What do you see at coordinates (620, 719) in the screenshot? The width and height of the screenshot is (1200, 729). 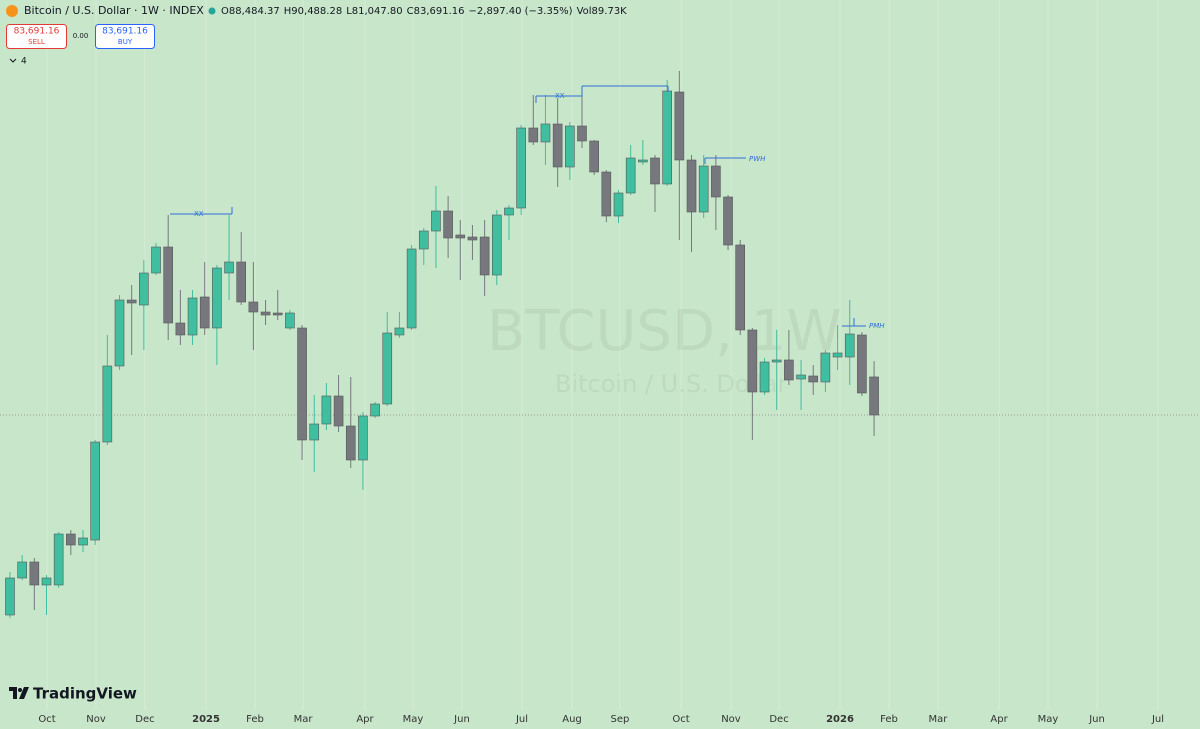 I see `x-tick-label: Sep` at bounding box center [620, 719].